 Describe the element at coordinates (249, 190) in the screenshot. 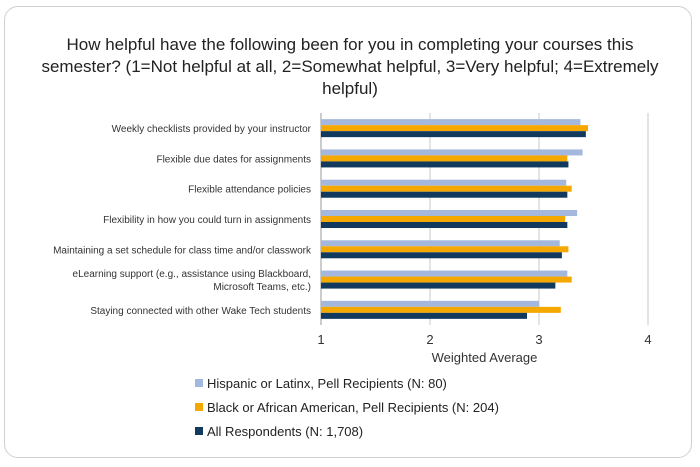

I see `category-label: Flexible attendance policies` at that location.